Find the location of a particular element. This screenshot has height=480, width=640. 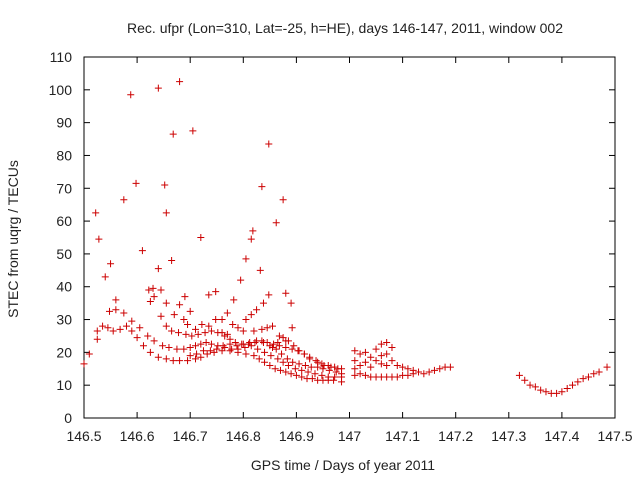

x-axis-label: GPS time / Days of year 2011 is located at coordinates (343, 465).